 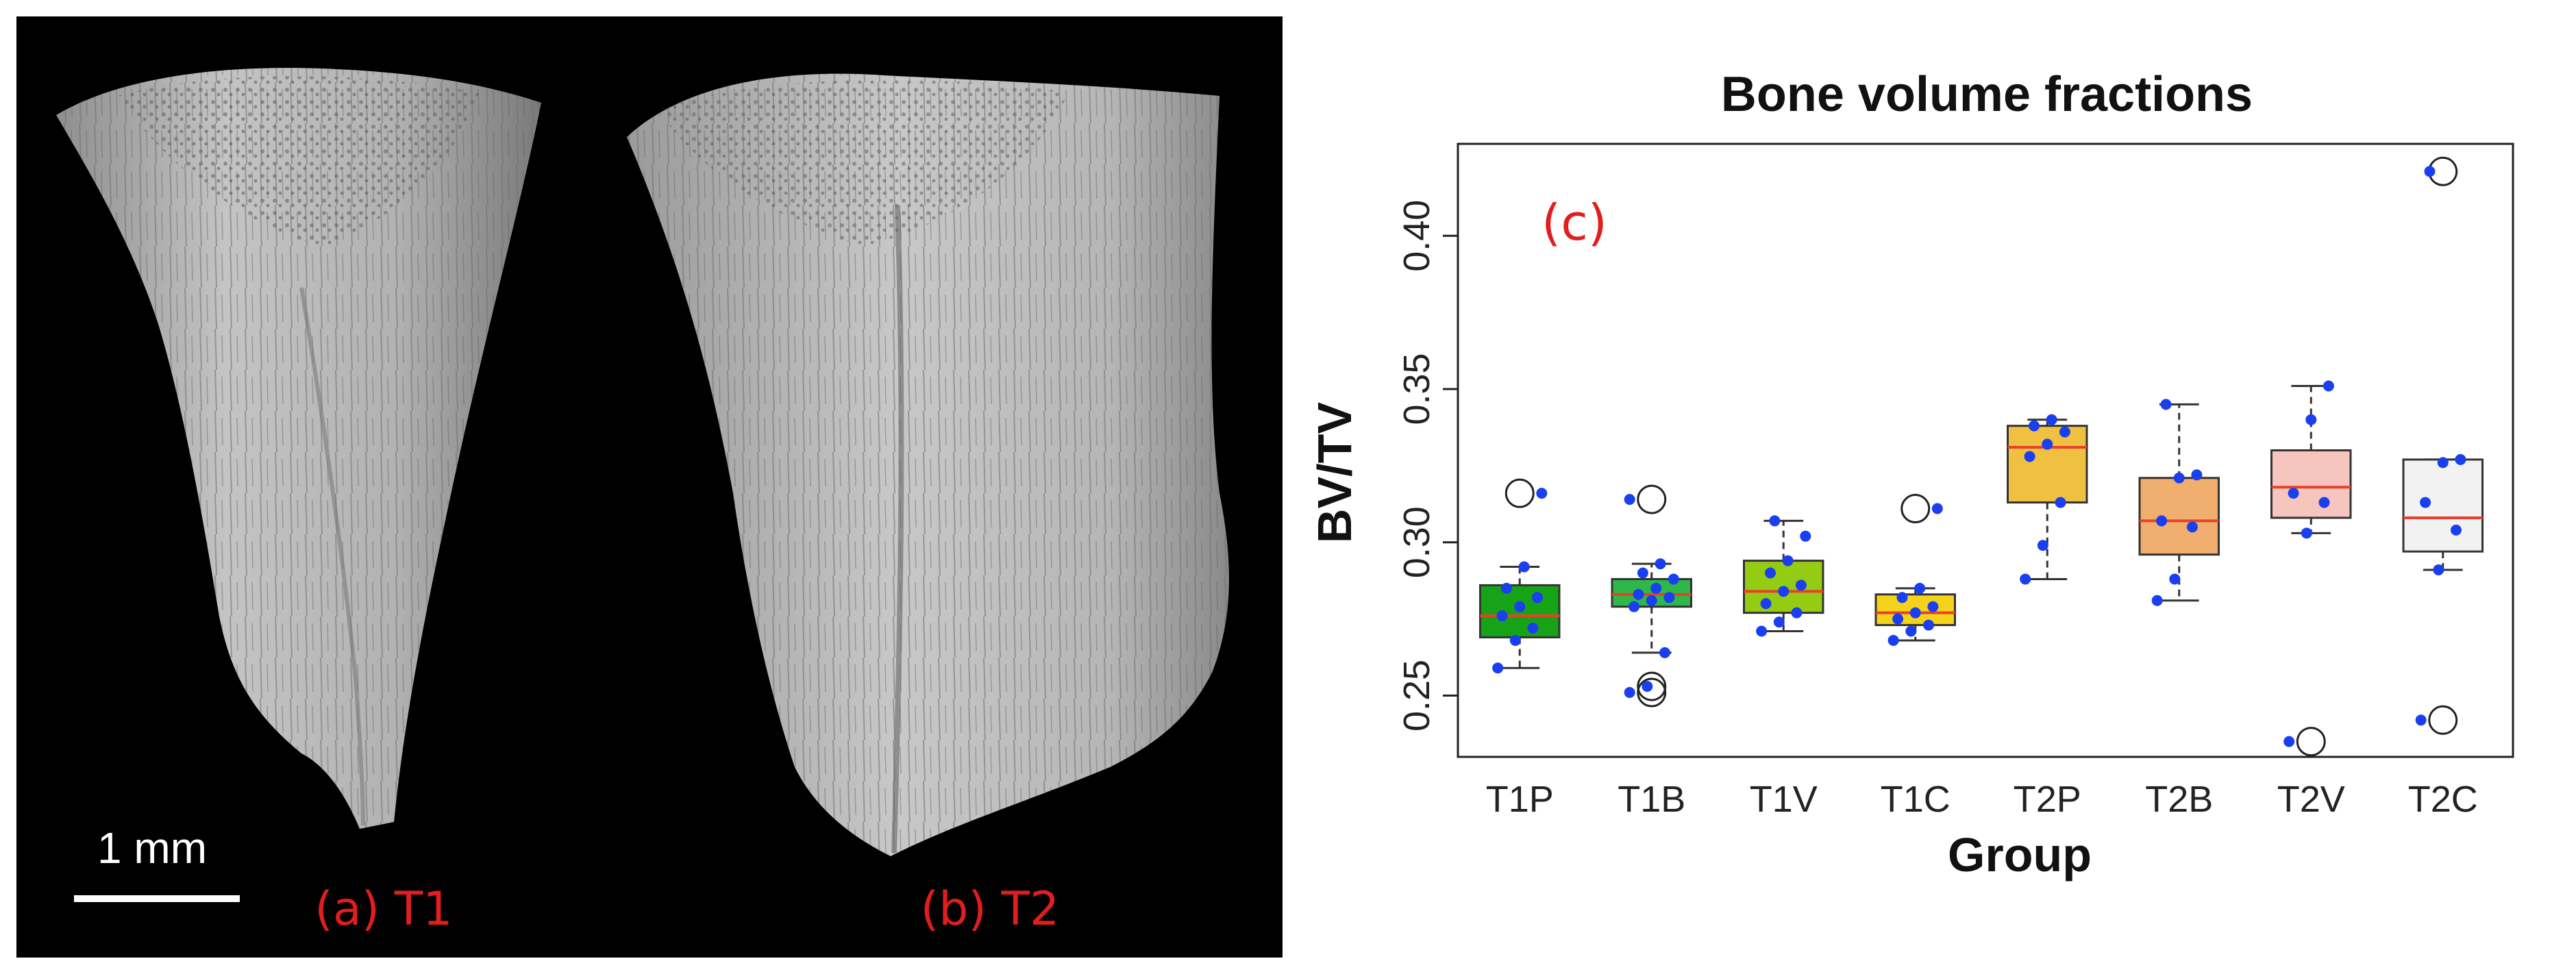 I want to click on y-tick-label: 0.35, so click(x=1416, y=389).